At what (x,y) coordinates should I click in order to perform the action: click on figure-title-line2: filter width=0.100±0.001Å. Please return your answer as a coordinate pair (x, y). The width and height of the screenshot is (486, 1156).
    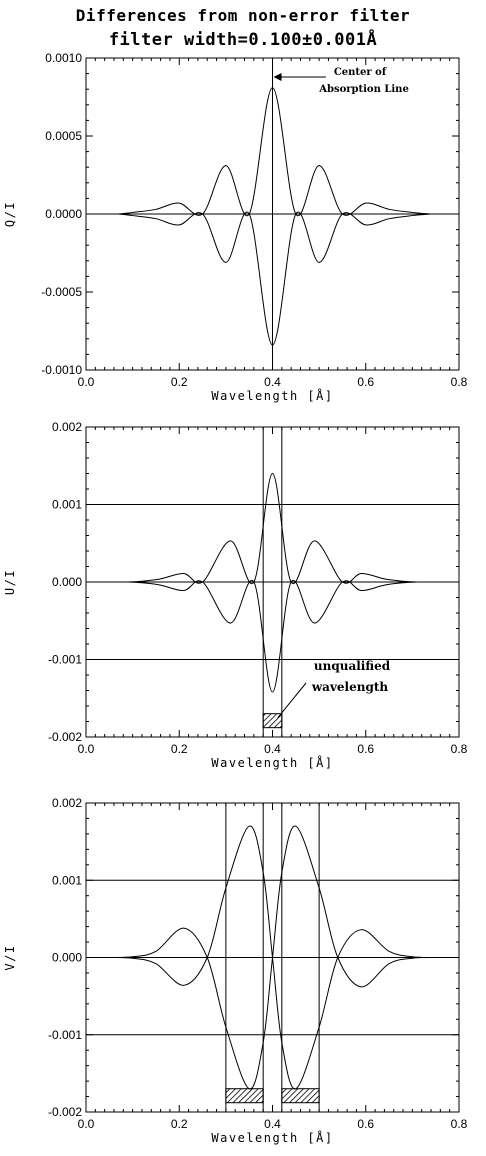
    Looking at the image, I should click on (243, 40).